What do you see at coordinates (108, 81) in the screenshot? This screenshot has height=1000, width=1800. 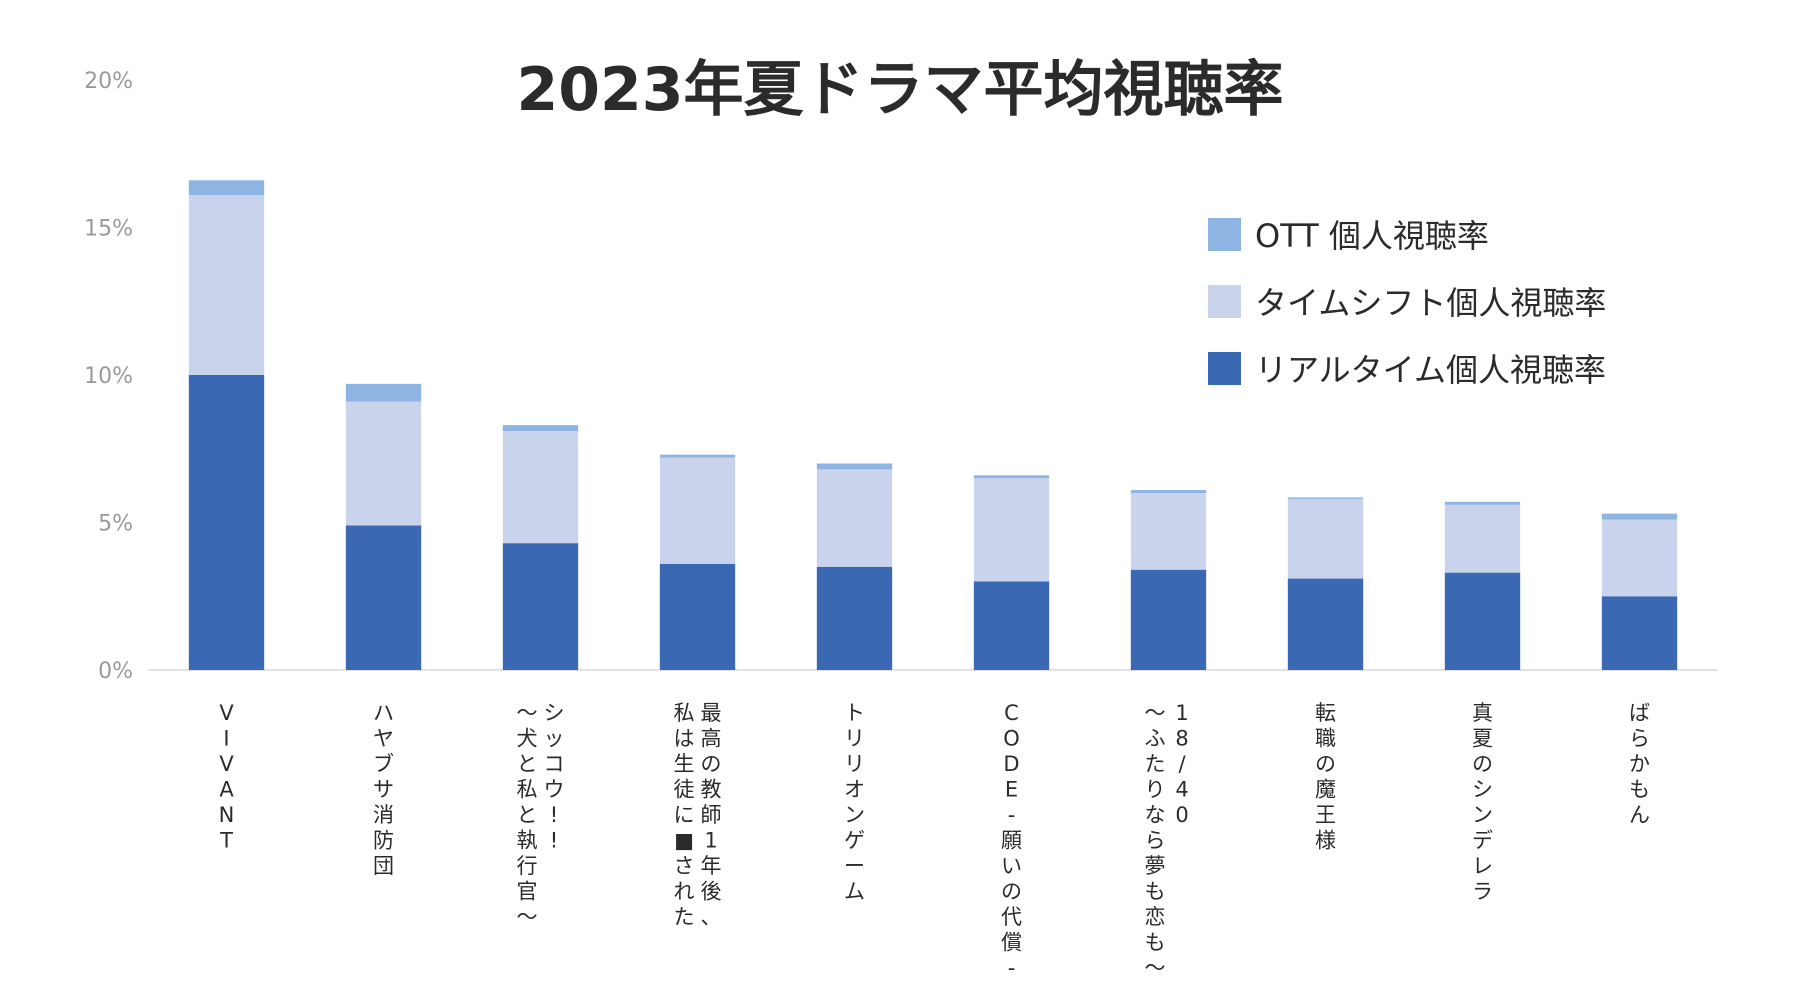 I see `y-tick-label: 20%` at bounding box center [108, 81].